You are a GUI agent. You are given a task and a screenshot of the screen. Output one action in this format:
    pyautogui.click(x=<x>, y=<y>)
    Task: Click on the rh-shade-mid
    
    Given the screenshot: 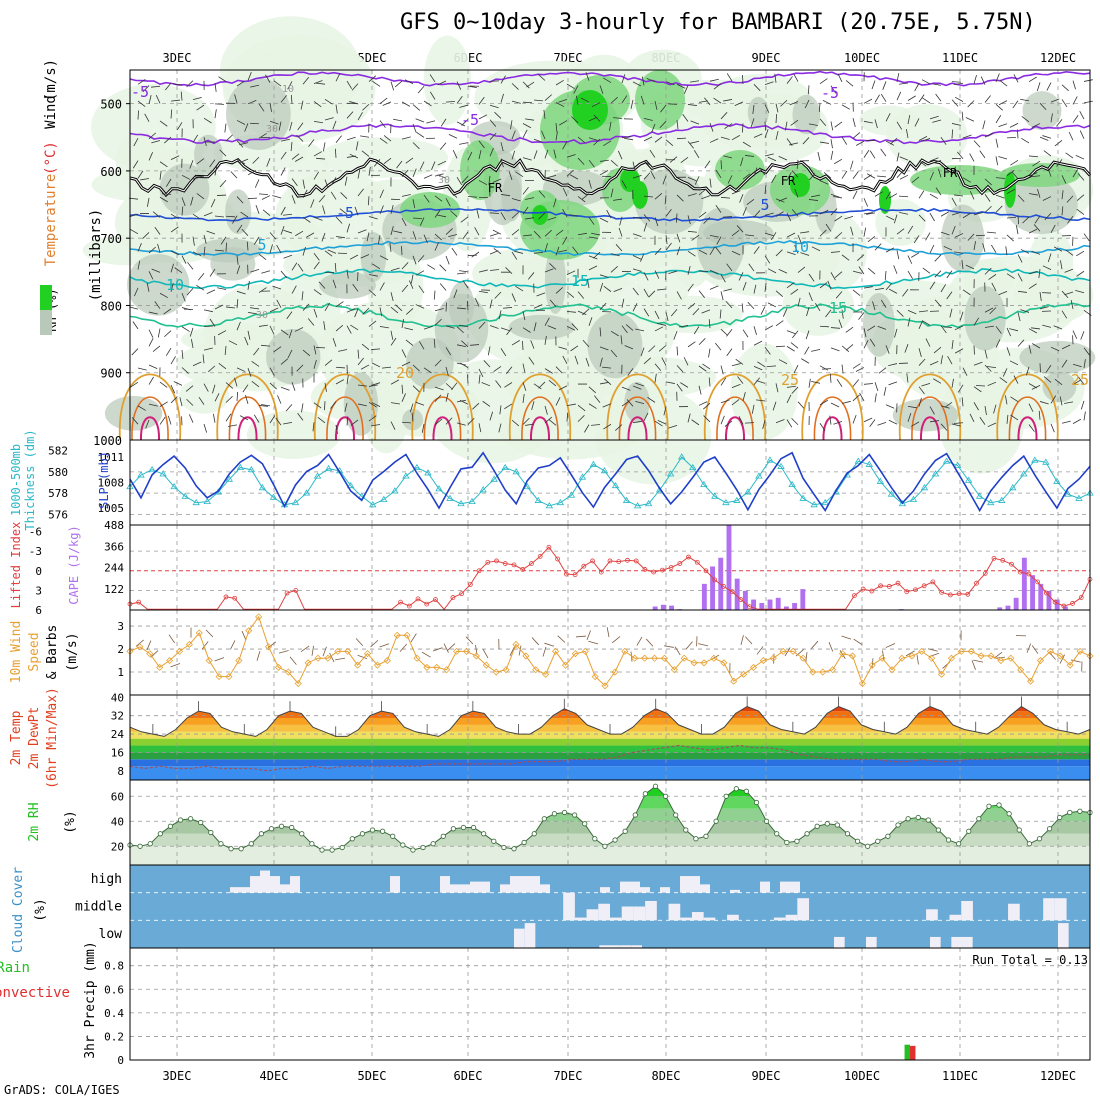 What is the action you would take?
    pyautogui.click(x=758, y=112)
    